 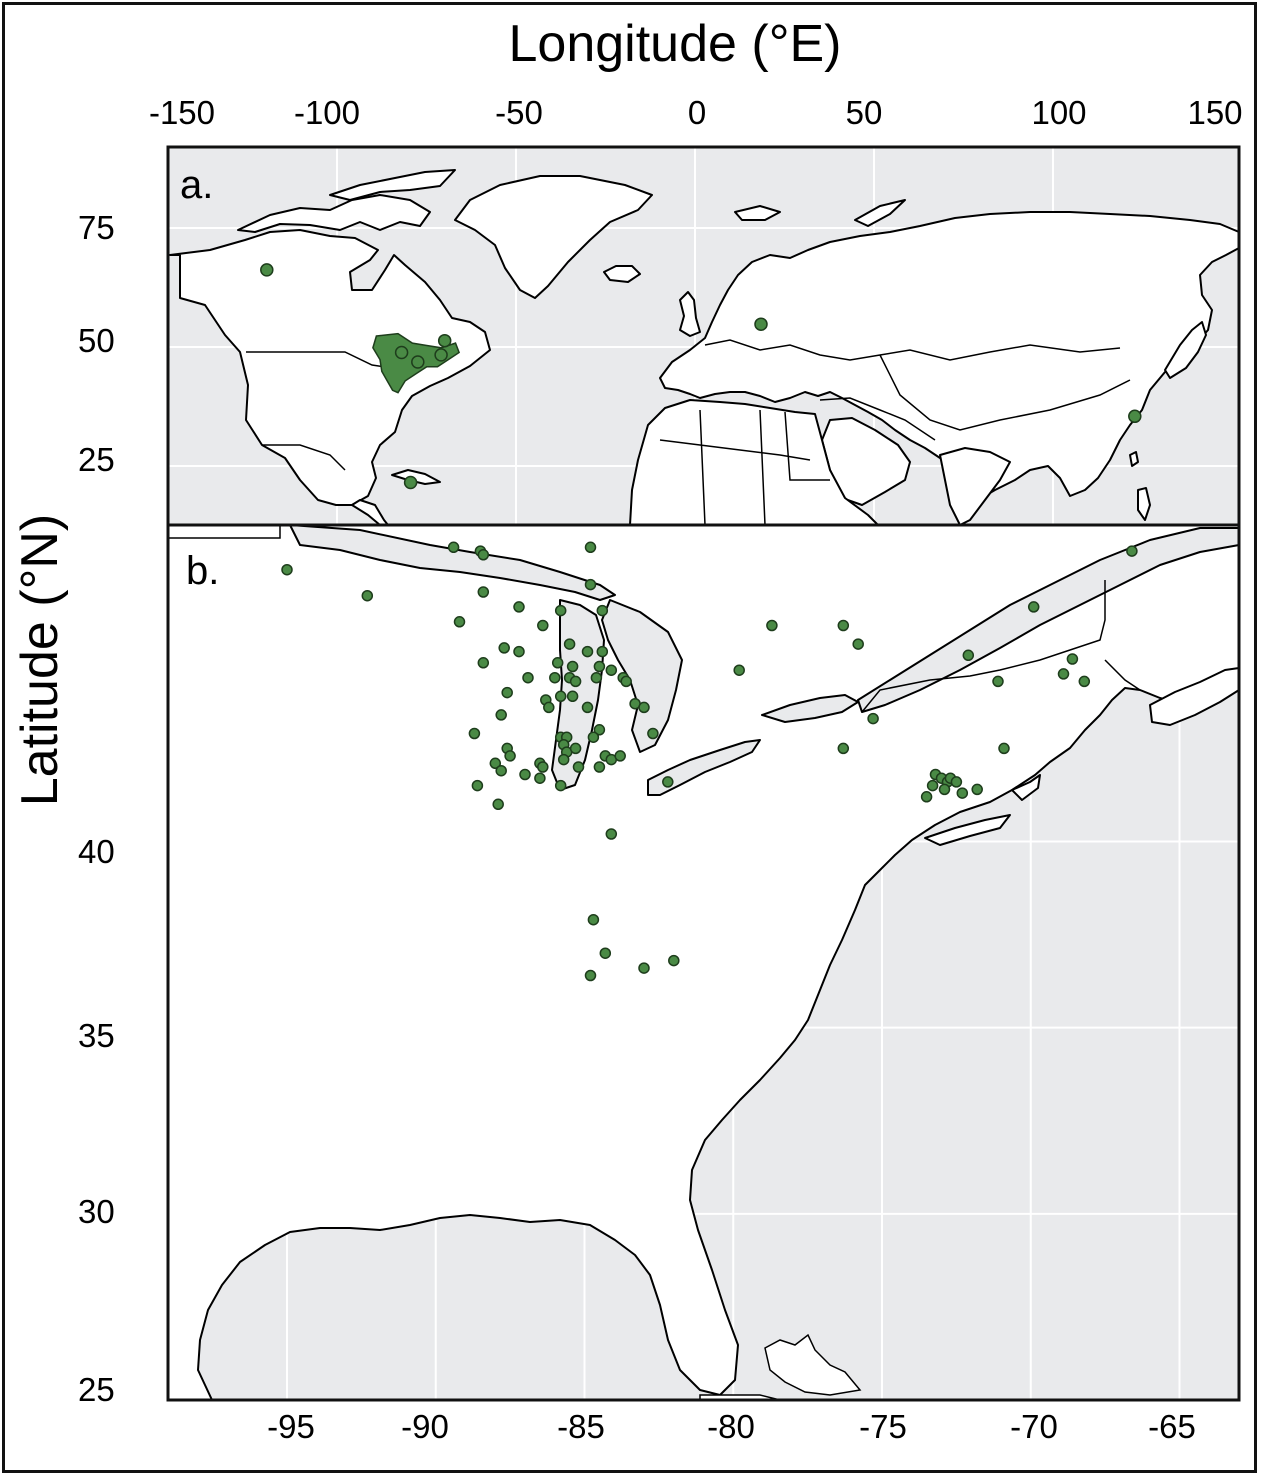 What do you see at coordinates (1059, 112) in the screenshot?
I see `x-tick-top: 100` at bounding box center [1059, 112].